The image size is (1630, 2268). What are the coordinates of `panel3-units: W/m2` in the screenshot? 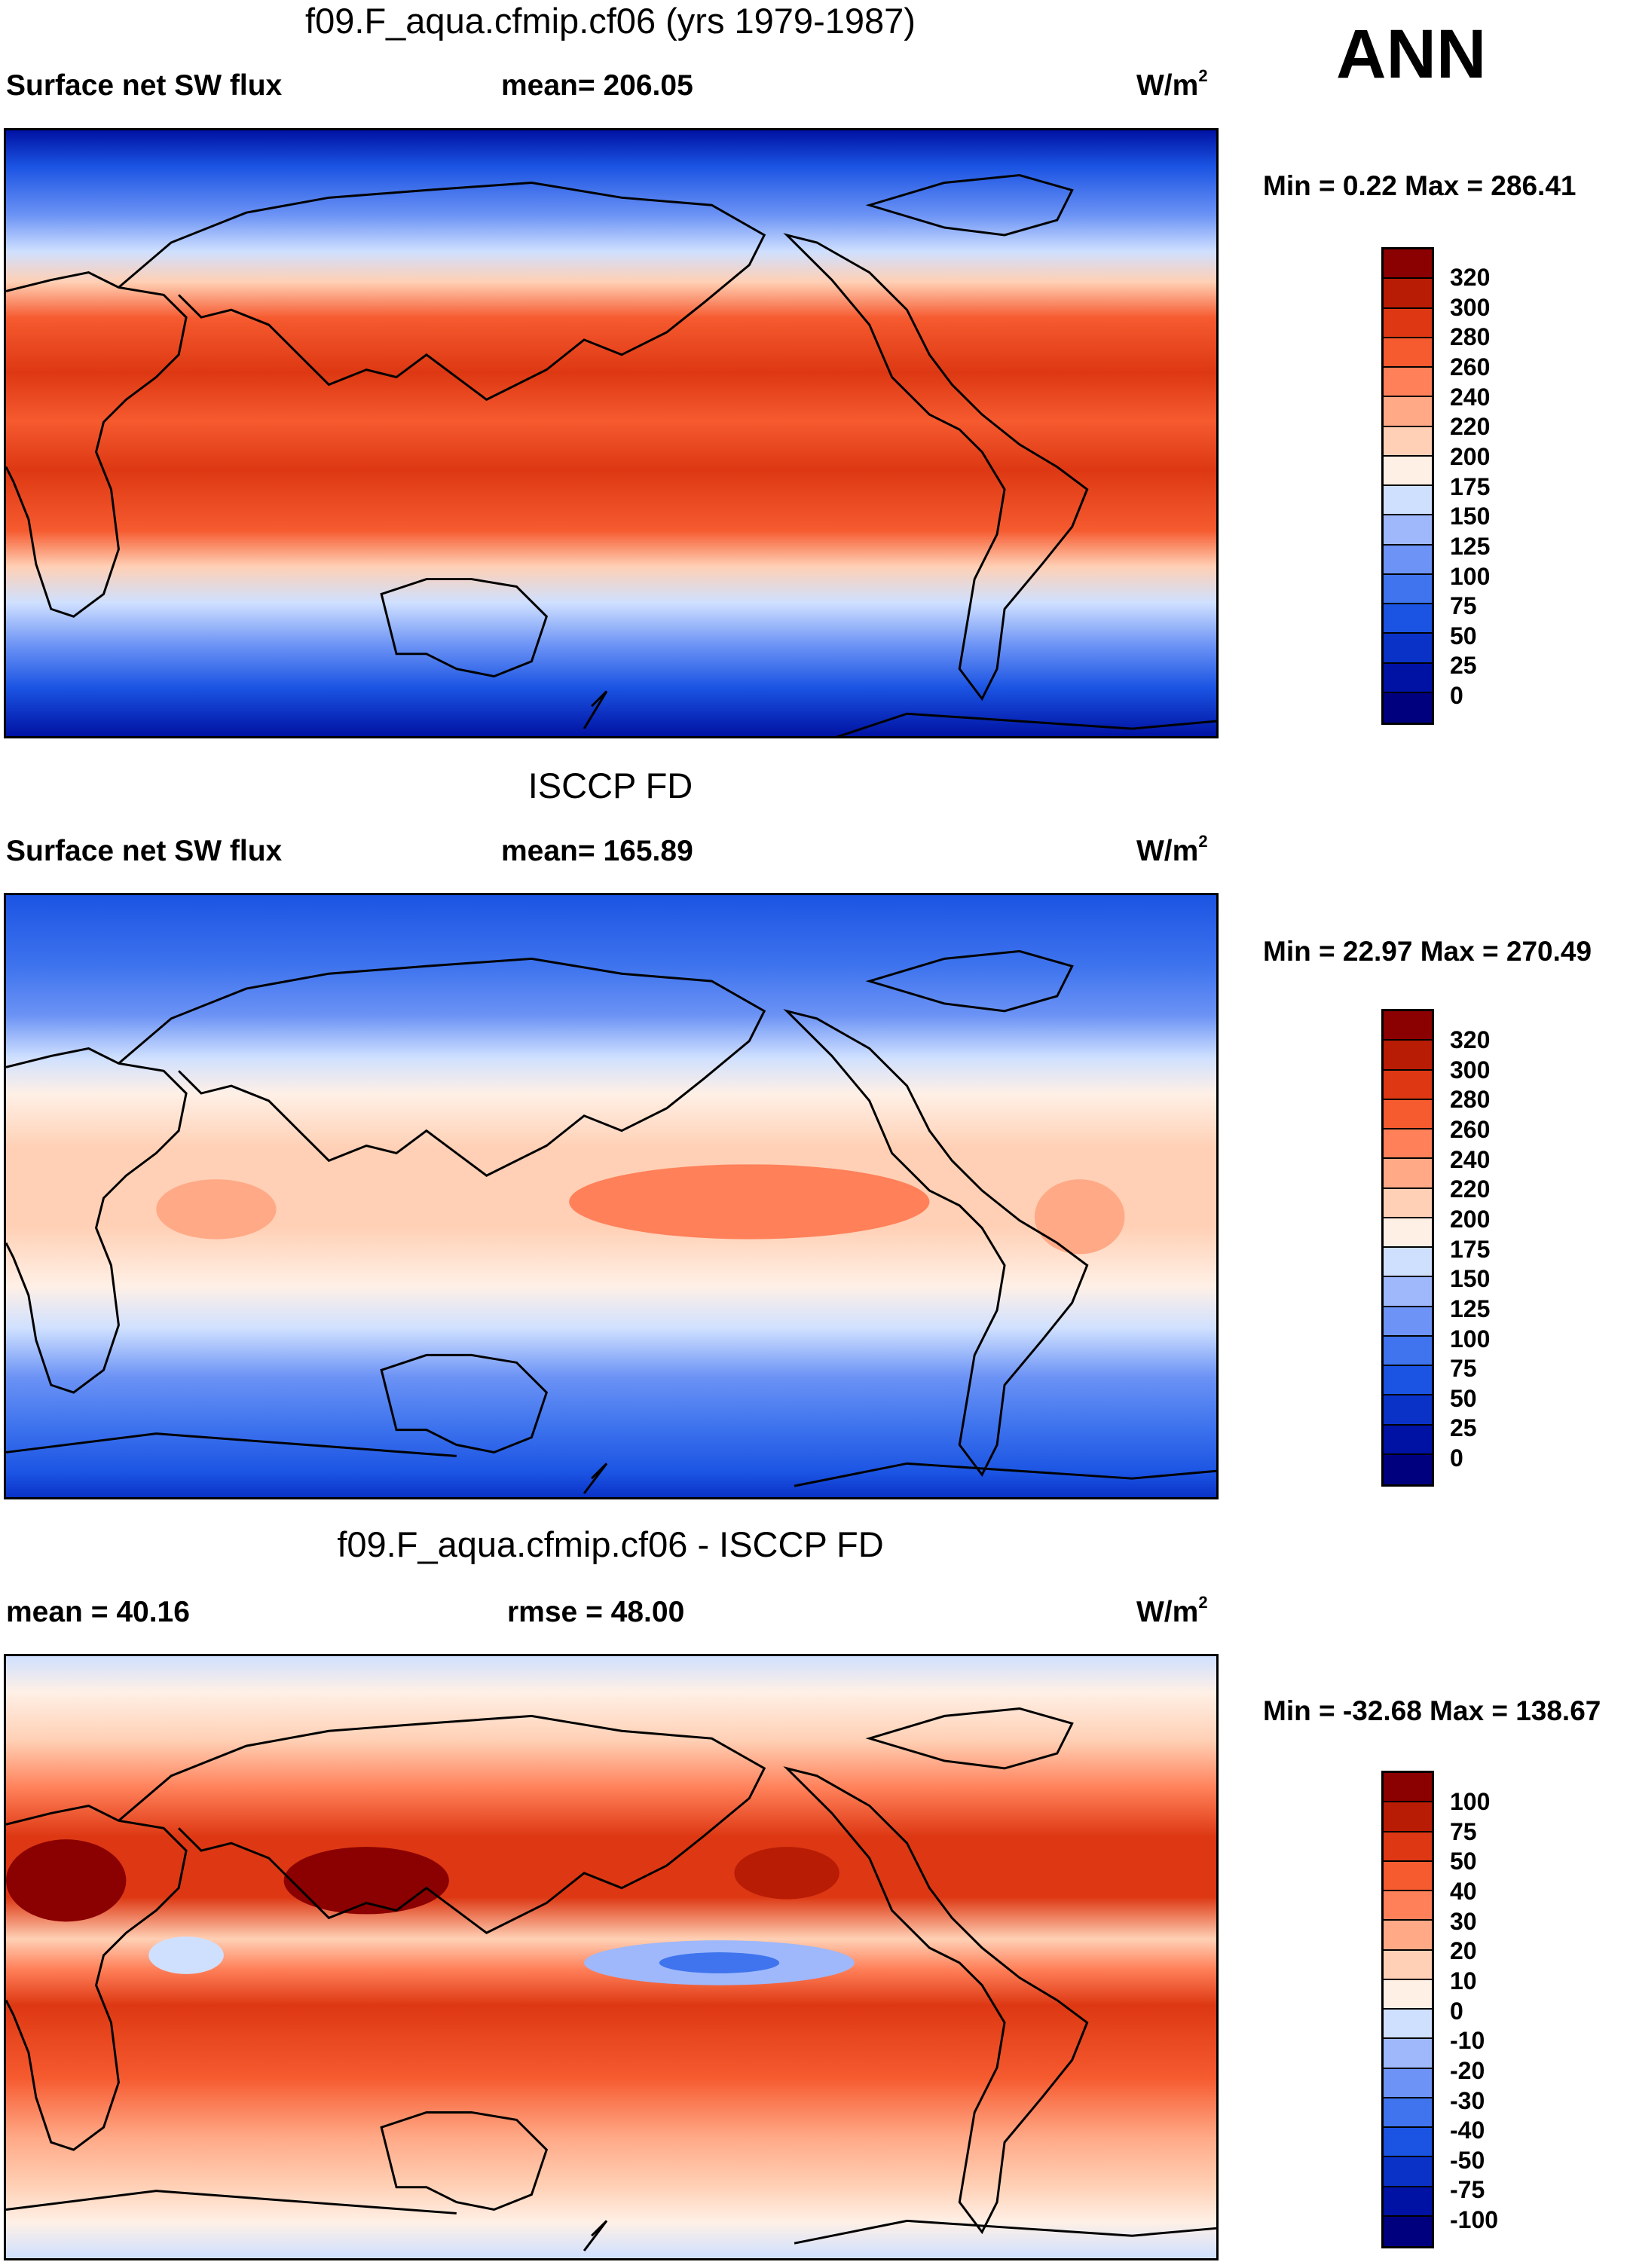 It's located at (1172, 1610).